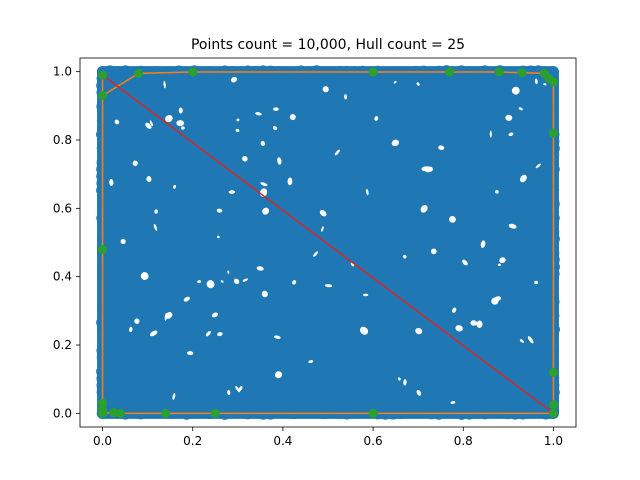 The width and height of the screenshot is (640, 480). What do you see at coordinates (553, 441) in the screenshot?
I see `x-tick-label: 1.0` at bounding box center [553, 441].